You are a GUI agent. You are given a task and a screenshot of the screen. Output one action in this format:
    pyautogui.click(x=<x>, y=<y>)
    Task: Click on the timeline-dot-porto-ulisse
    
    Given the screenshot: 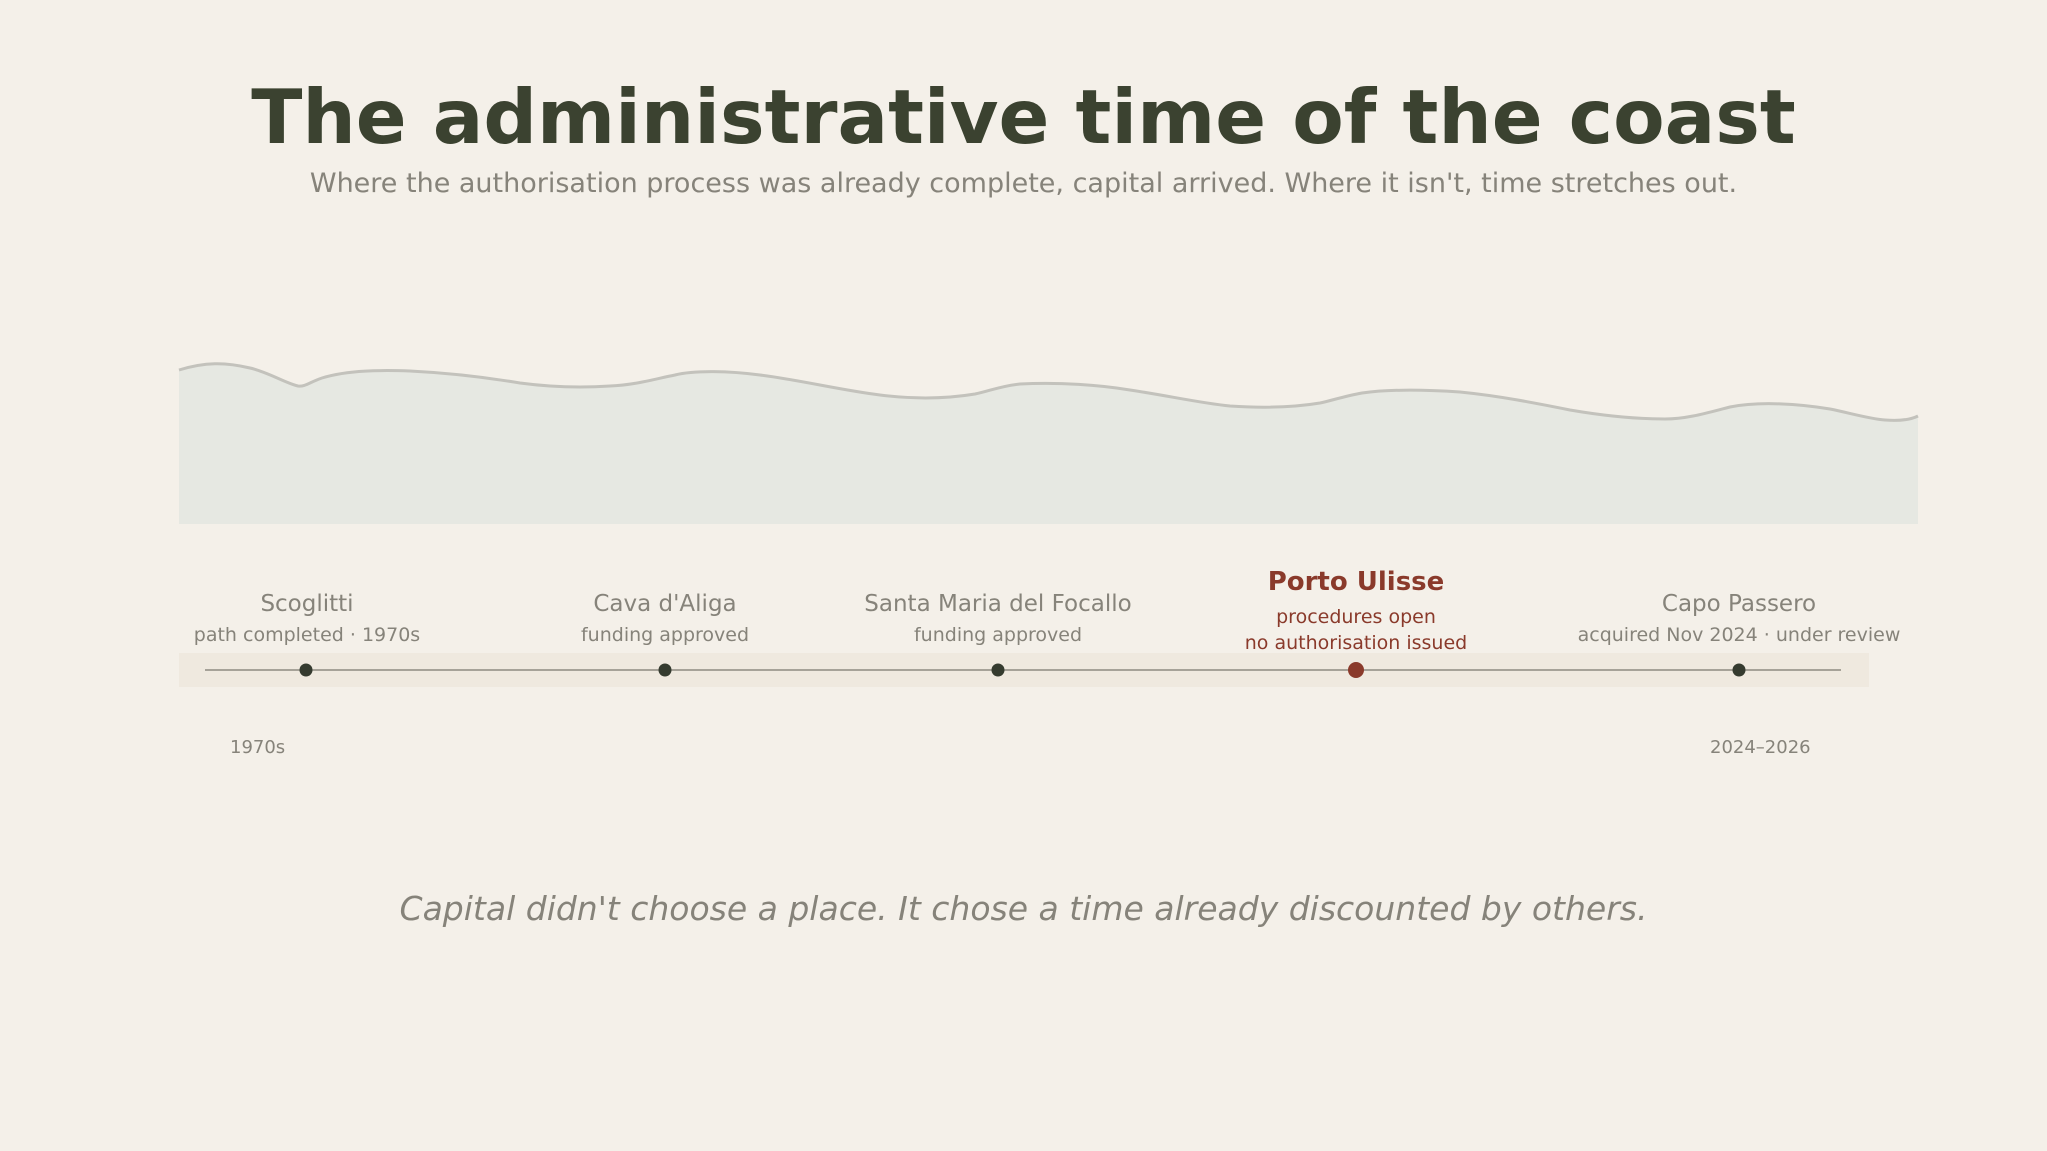 What is the action you would take?
    pyautogui.click(x=1356, y=670)
    